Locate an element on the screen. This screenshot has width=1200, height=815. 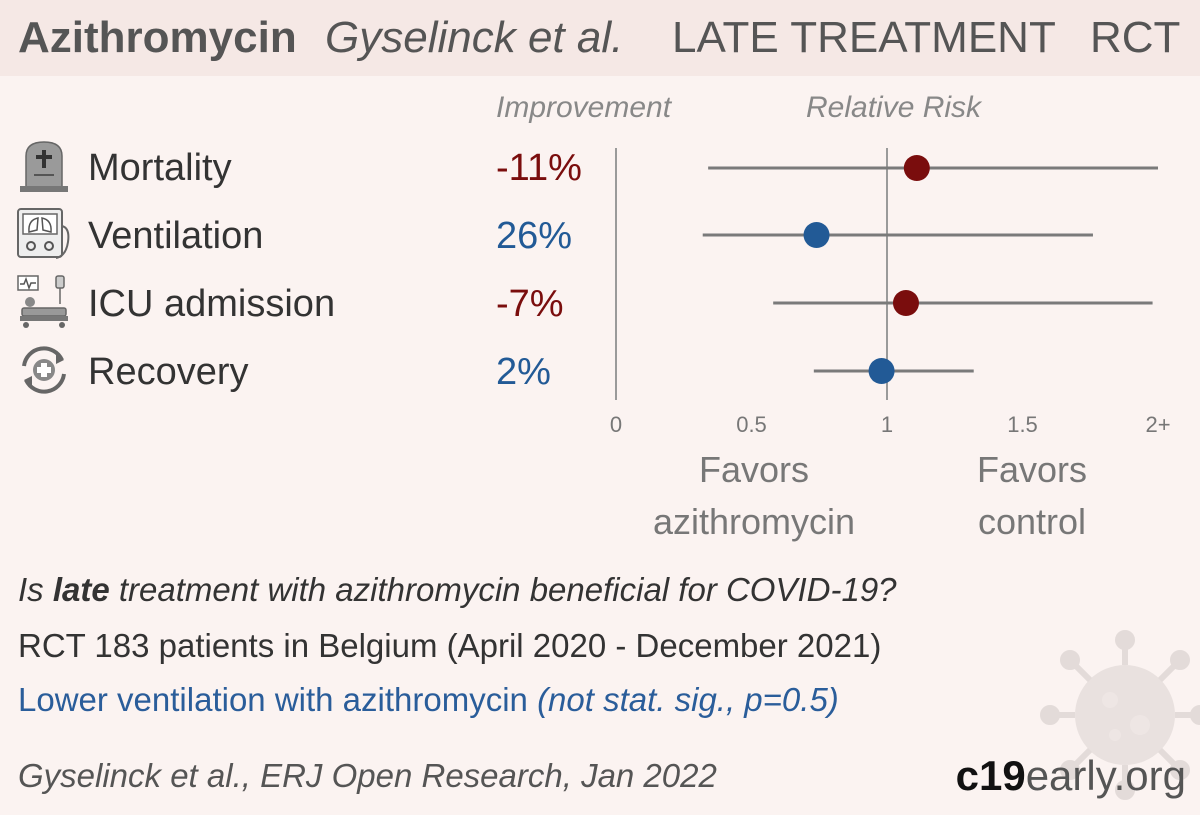
x-tick-label: 1.5 is located at coordinates (1022, 424).